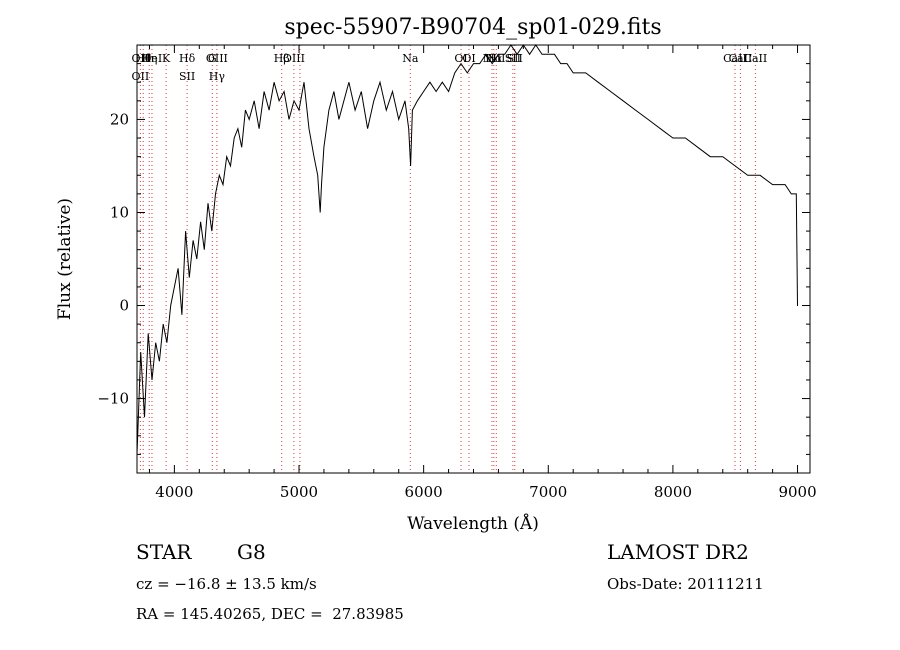  What do you see at coordinates (678, 552) in the screenshot?
I see `survey-name: LAMOST DR2` at bounding box center [678, 552].